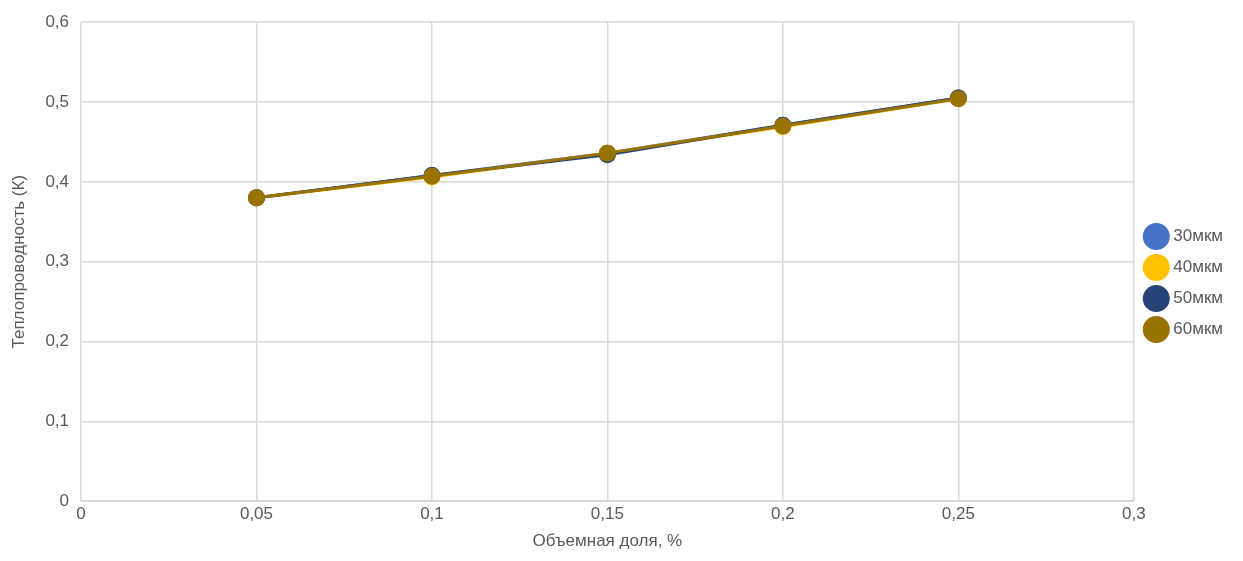 The width and height of the screenshot is (1243, 561). I want to click on x-tick-label: 0, so click(81, 514).